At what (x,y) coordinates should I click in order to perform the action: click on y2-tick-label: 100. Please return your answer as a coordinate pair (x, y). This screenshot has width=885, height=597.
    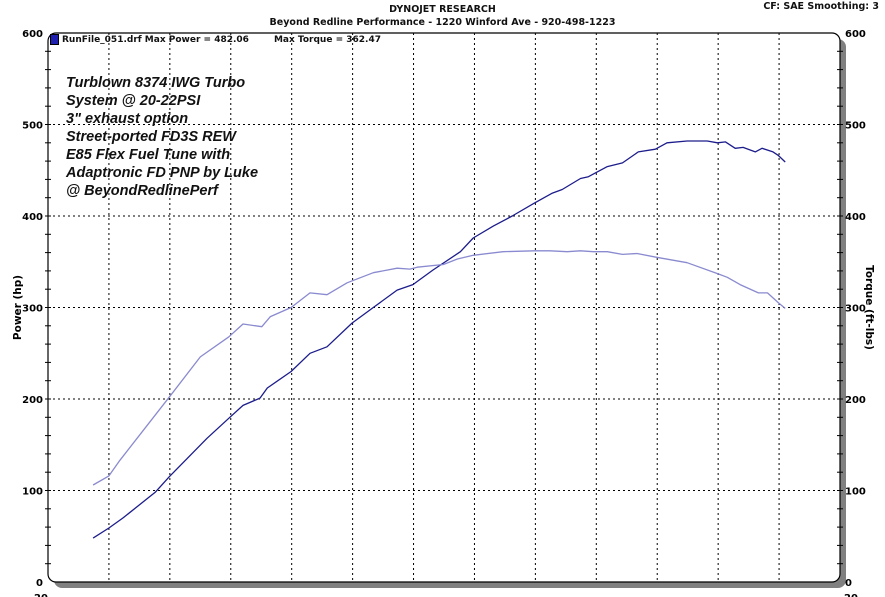
    Looking at the image, I should click on (855, 492).